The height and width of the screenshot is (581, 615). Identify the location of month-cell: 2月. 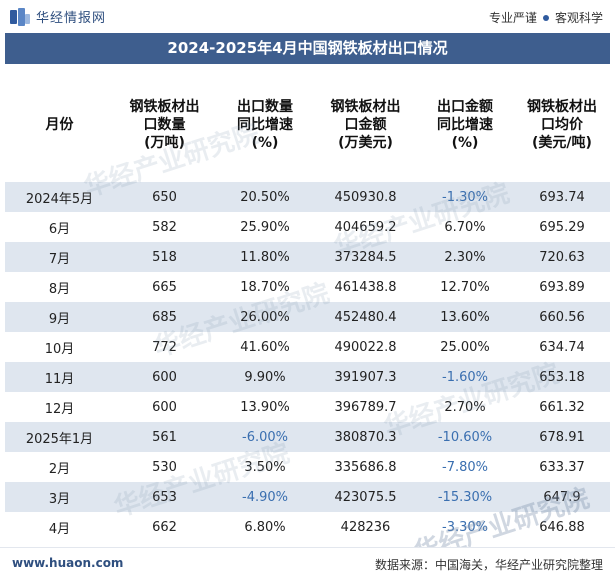
(59, 469).